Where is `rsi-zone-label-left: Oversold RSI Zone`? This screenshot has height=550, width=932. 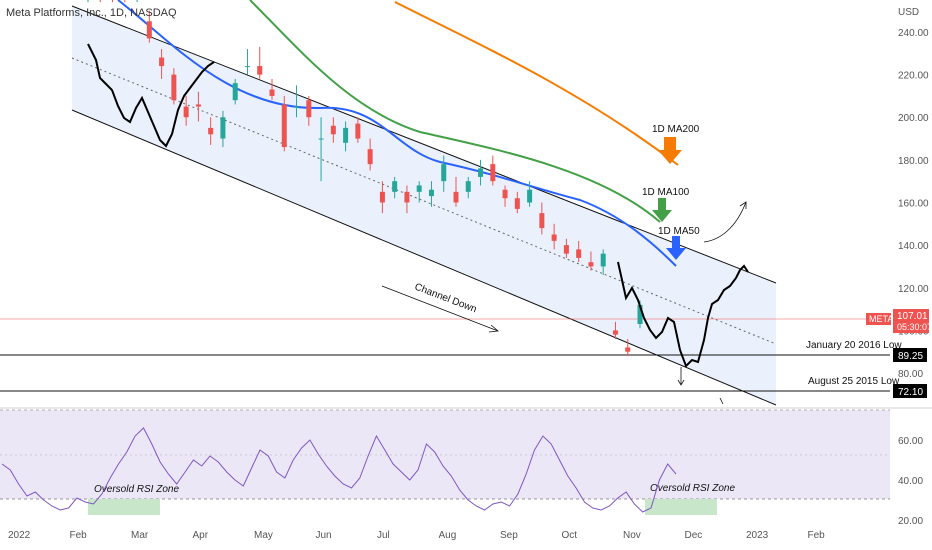 rsi-zone-label-left: Oversold RSI Zone is located at coordinates (136, 489).